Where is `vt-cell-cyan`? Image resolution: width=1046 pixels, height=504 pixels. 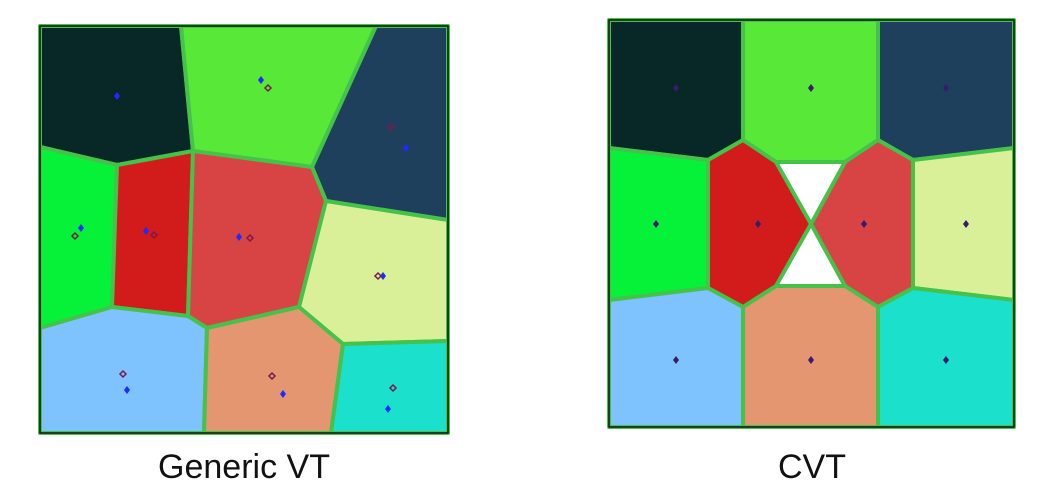 vt-cell-cyan is located at coordinates (389, 387).